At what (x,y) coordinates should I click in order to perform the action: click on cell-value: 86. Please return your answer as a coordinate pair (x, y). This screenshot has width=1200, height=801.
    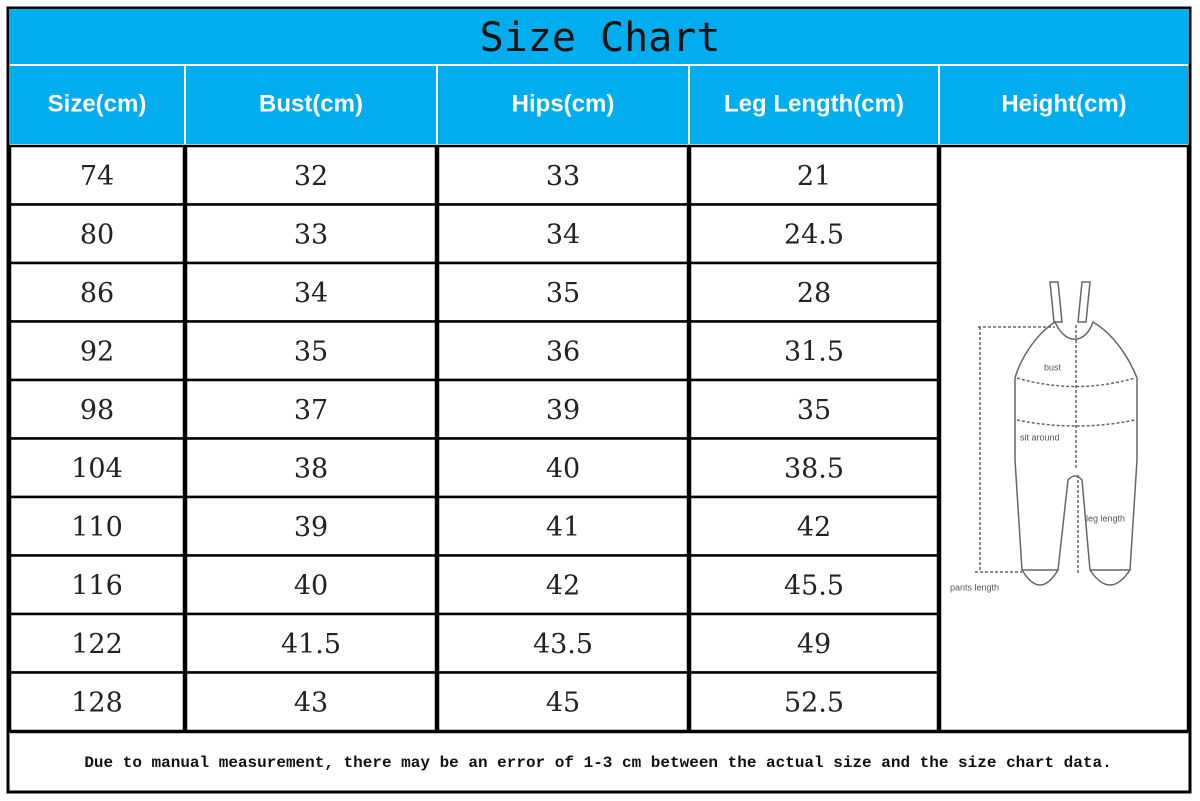
    Looking at the image, I should click on (97, 293).